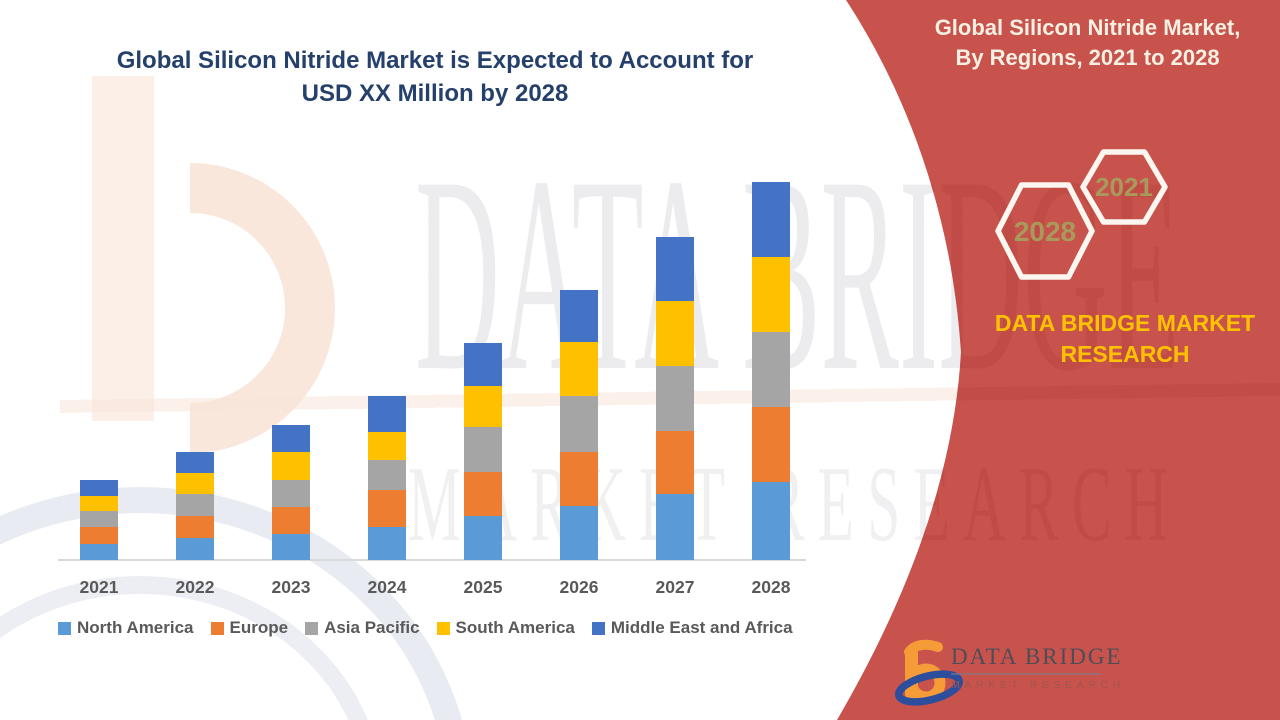 Image resolution: width=1280 pixels, height=720 pixels. Describe the element at coordinates (99, 552) in the screenshot. I see `bar-segment-2021-north-america` at that location.